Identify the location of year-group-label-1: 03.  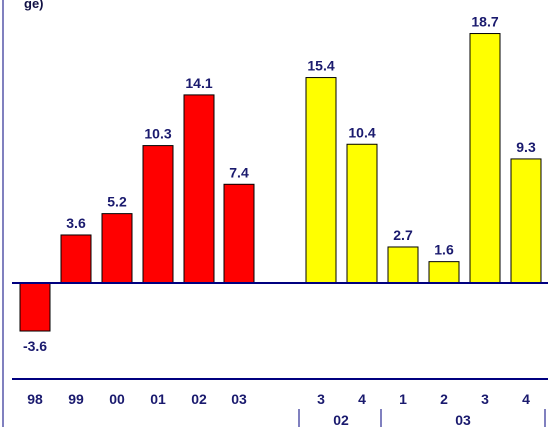
(463, 419).